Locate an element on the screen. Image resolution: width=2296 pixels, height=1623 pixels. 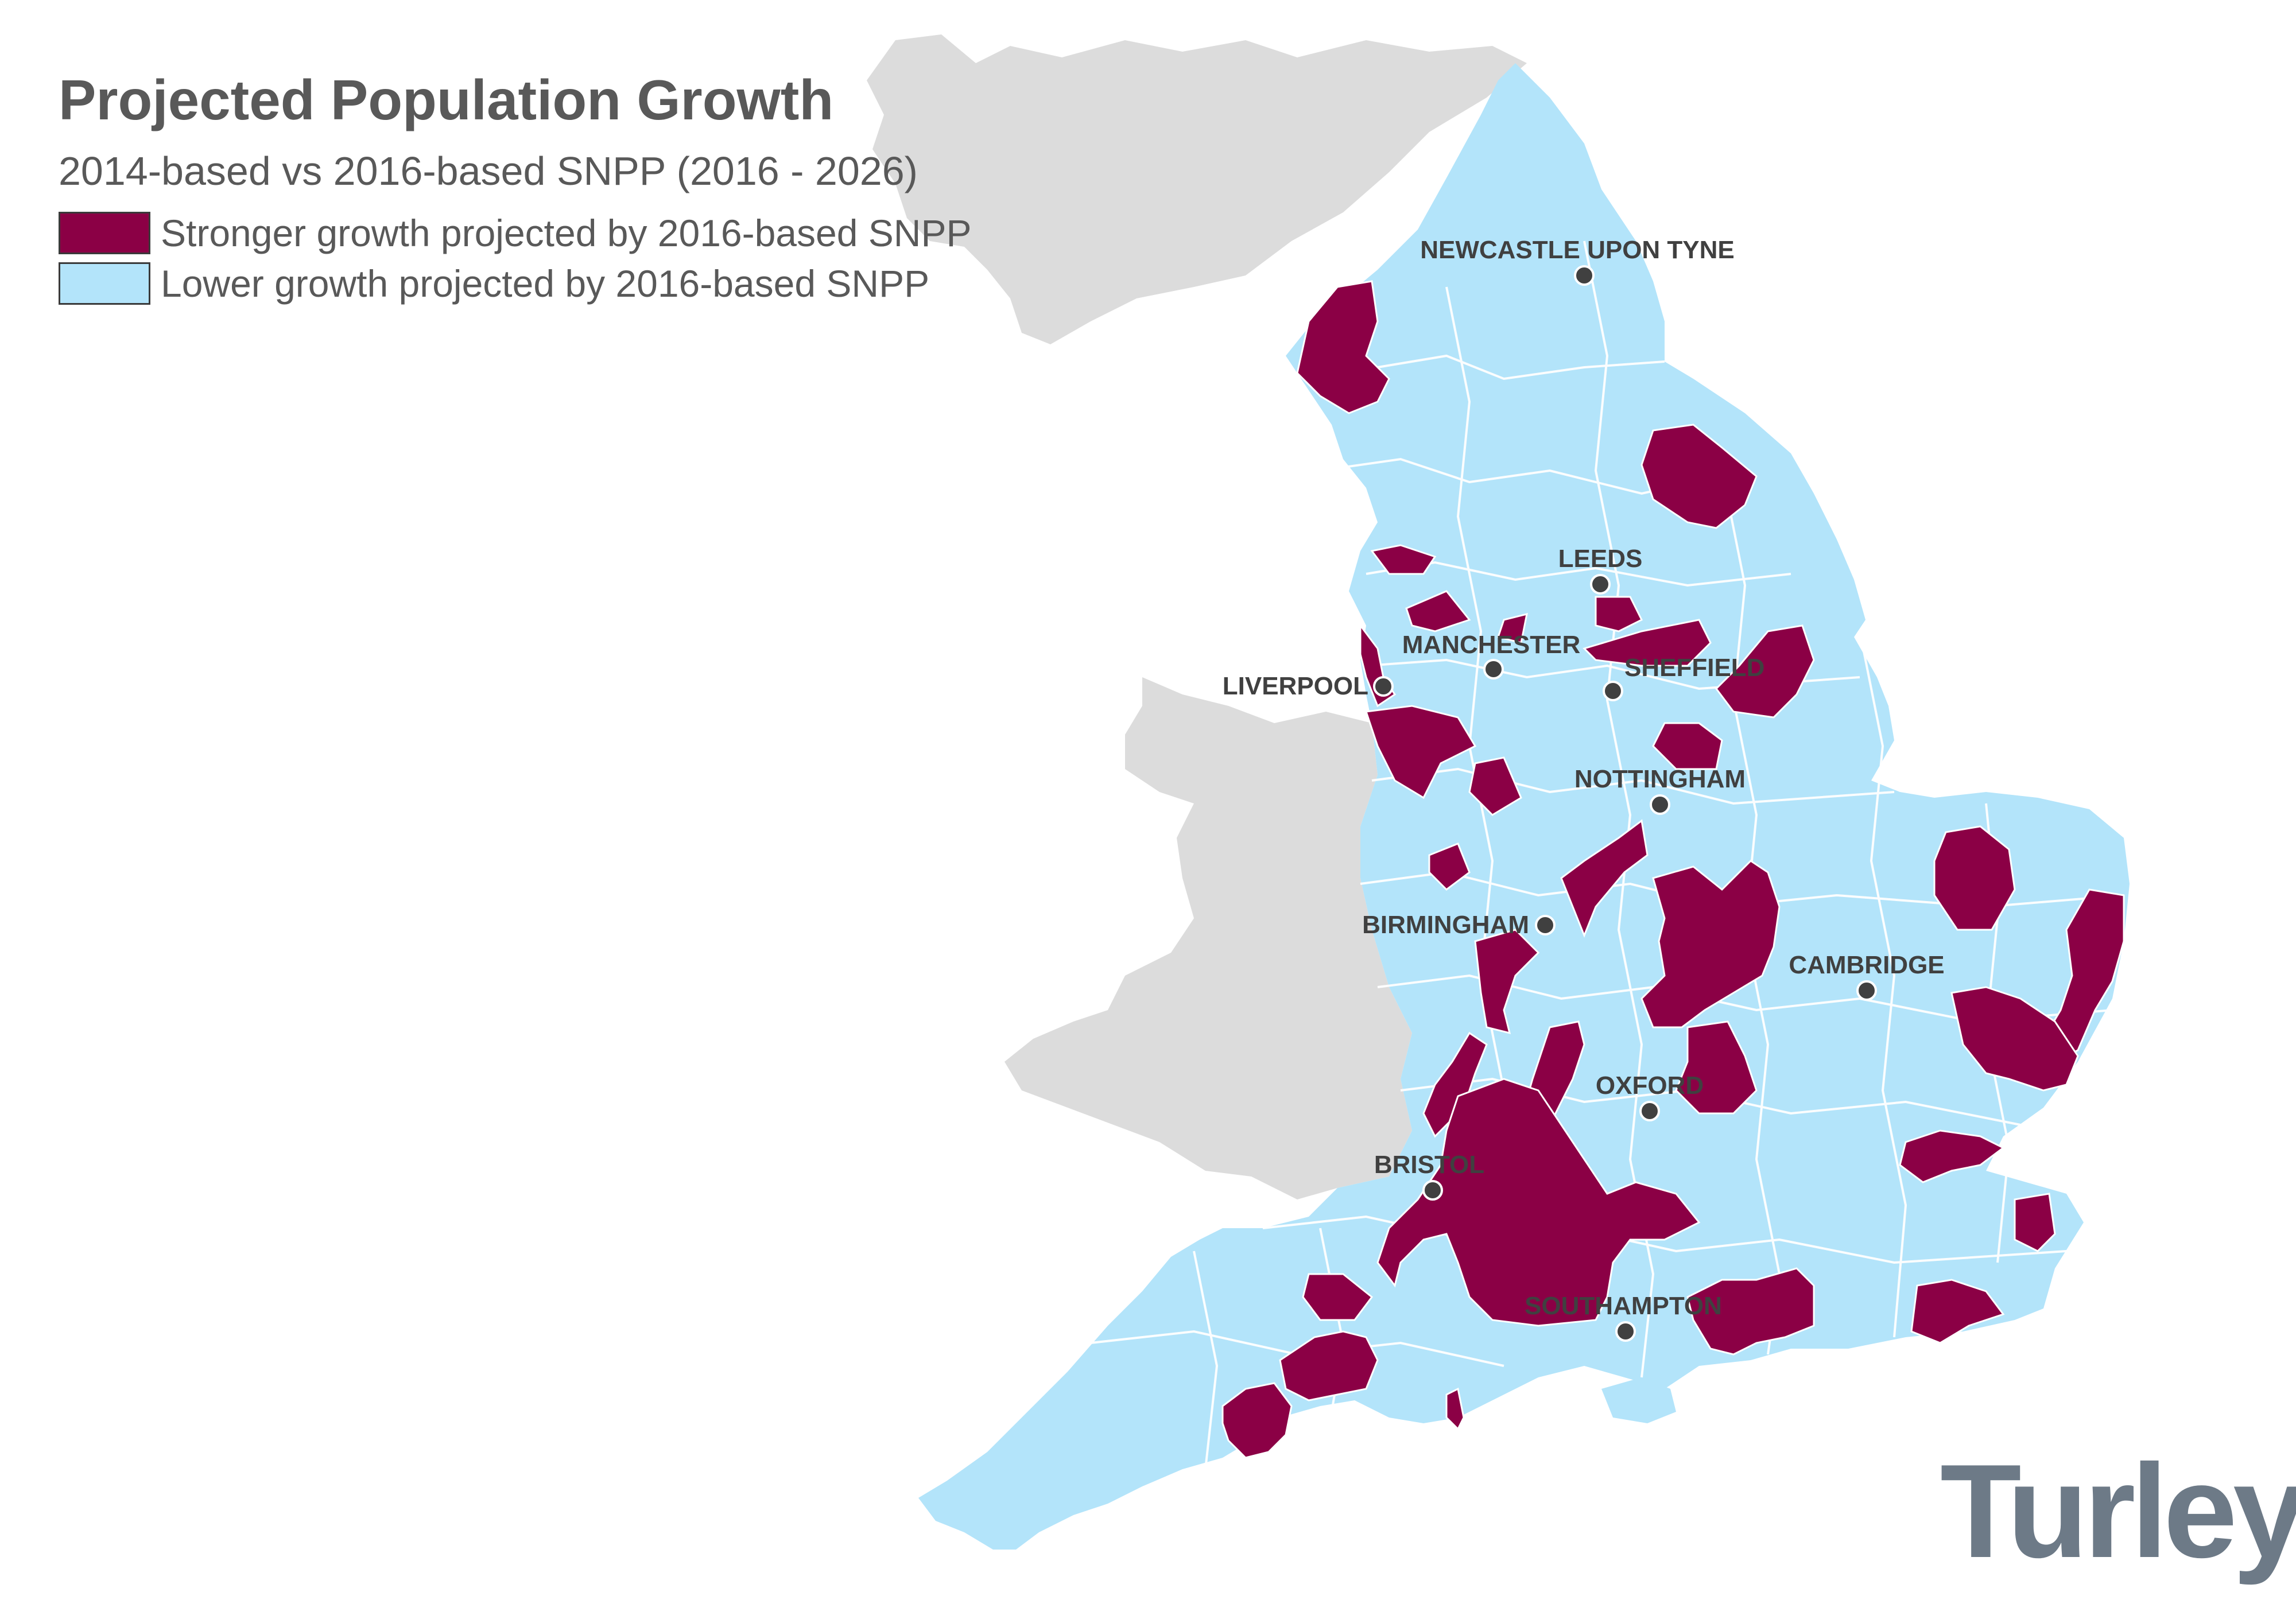
map-title: Projected Population Growth is located at coordinates (446, 99).